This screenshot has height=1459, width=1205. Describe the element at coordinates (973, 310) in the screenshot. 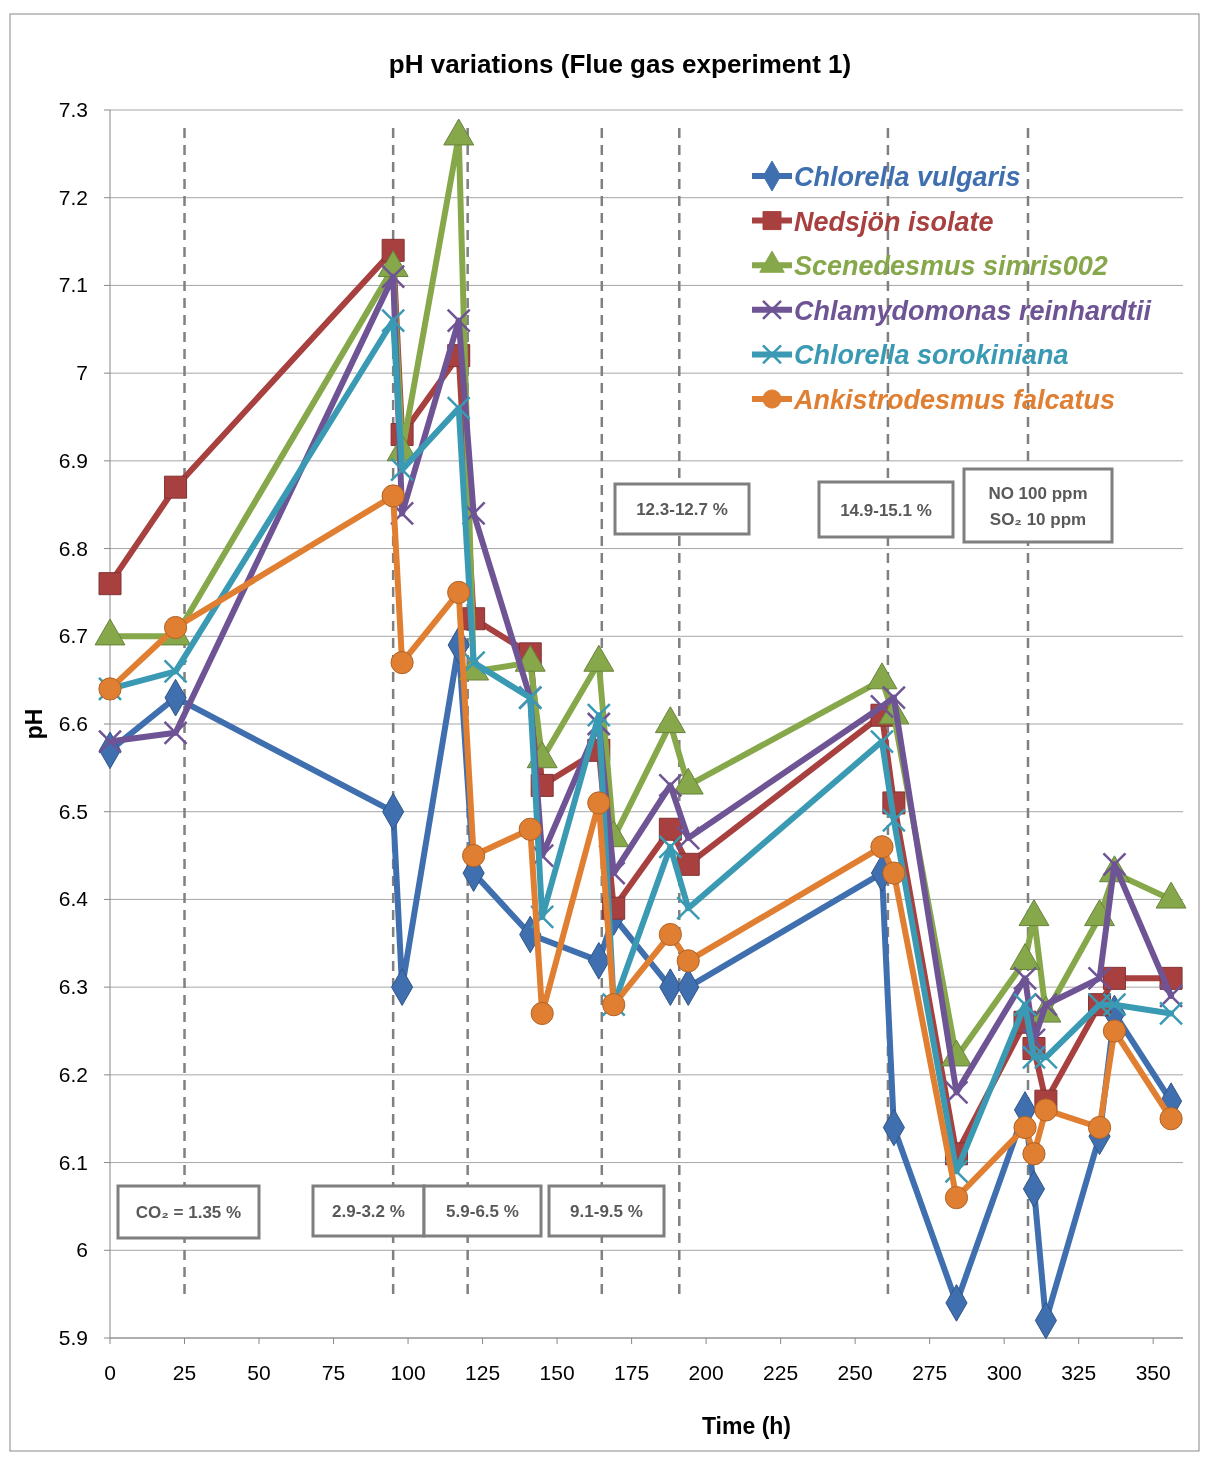

I see `legend-label: Chlamydomonas reinhardtii` at that location.